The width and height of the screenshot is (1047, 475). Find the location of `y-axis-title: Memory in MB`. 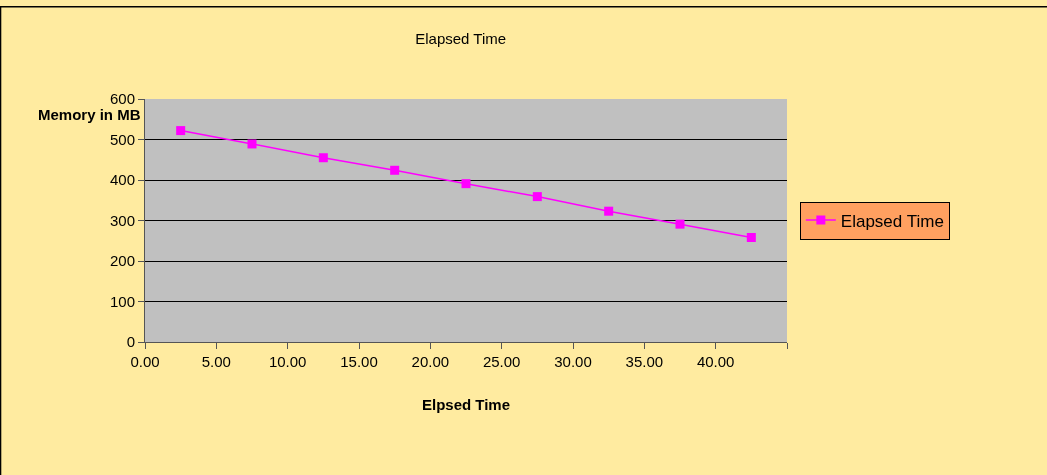

y-axis-title: Memory in MB is located at coordinates (89, 114).